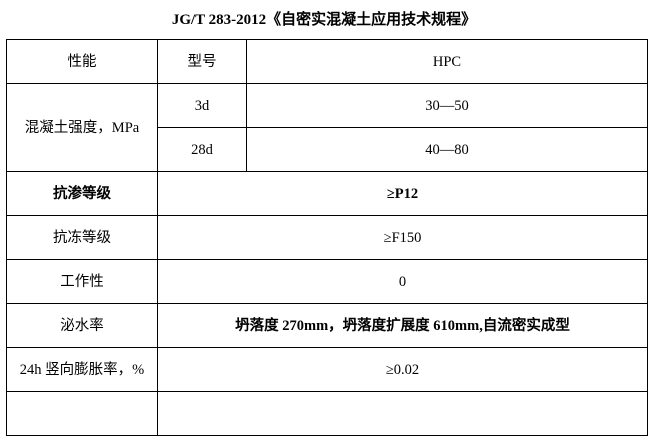 The height and width of the screenshot is (441, 648). What do you see at coordinates (402, 325) in the screenshot?
I see `row-value-bleeding: 坍落度 270mm，坍落度扩展度 610mm,自流密实成型` at bounding box center [402, 325].